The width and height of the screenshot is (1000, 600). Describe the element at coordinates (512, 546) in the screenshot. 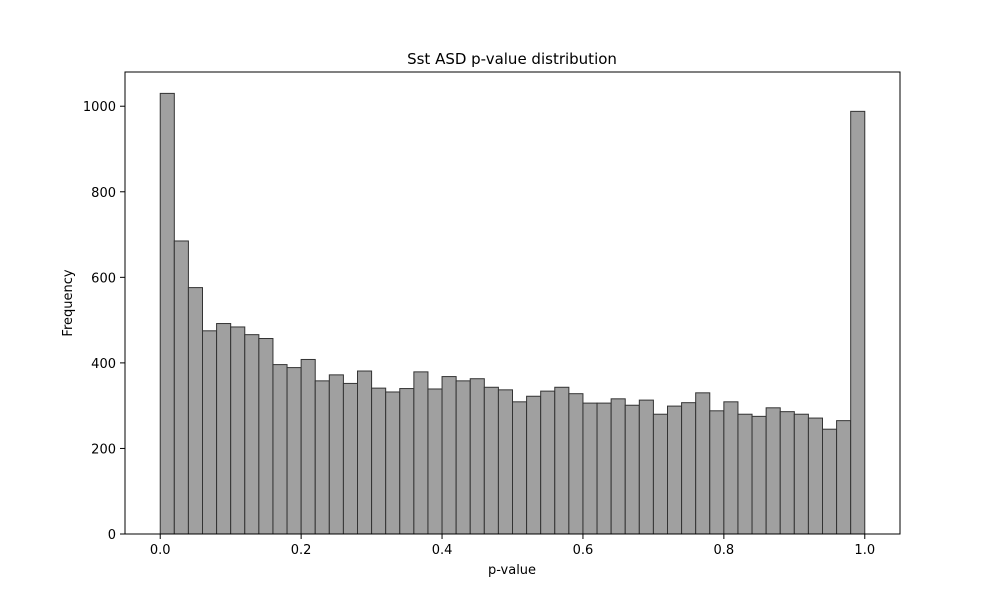

I see `x-axis: 0.0 0.2 0.4 0.6 0.8 1.0` at that location.